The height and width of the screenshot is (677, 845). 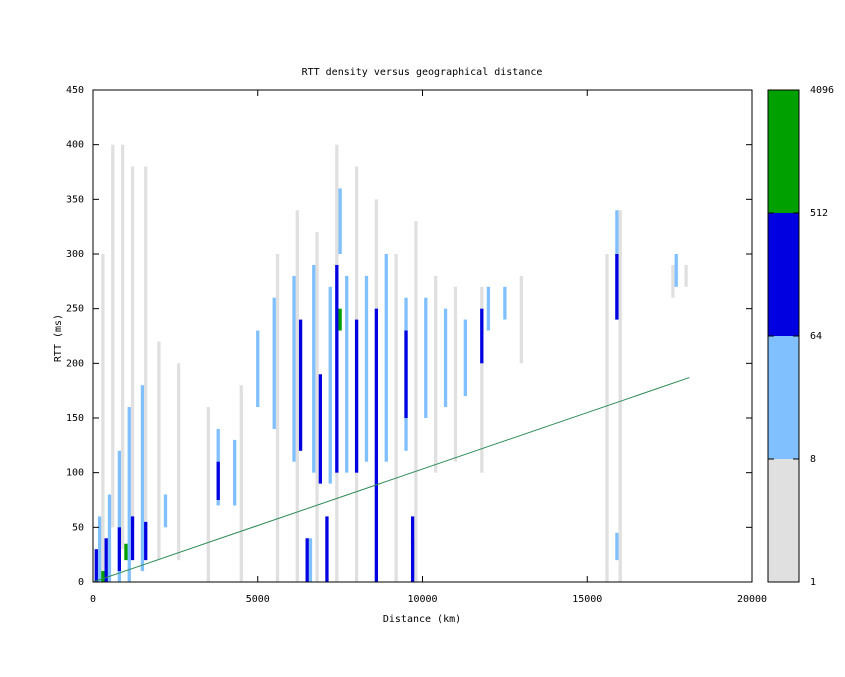 What do you see at coordinates (813, 582) in the screenshot?
I see `colorbar-tick-label: 1` at bounding box center [813, 582].